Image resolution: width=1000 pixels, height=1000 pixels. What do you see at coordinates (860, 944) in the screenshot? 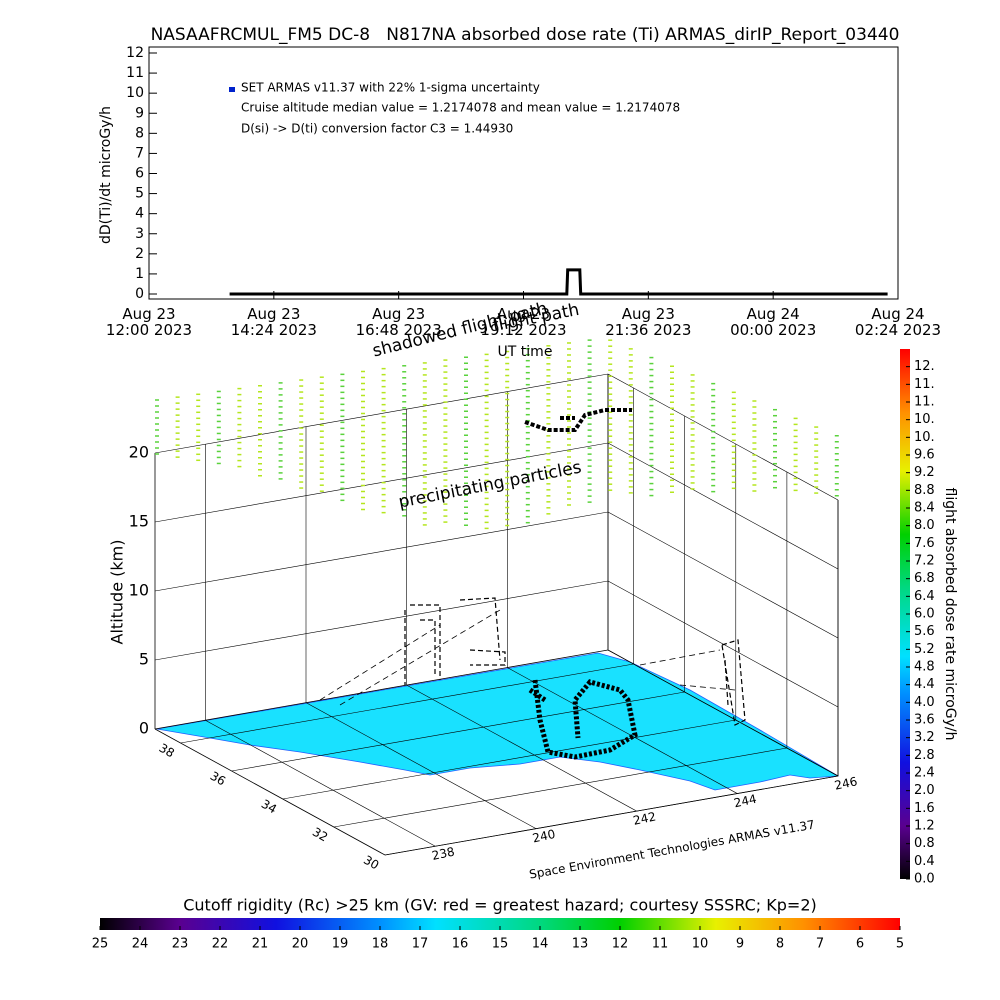
I see `colorbar-tick-label: 6` at bounding box center [860, 944].